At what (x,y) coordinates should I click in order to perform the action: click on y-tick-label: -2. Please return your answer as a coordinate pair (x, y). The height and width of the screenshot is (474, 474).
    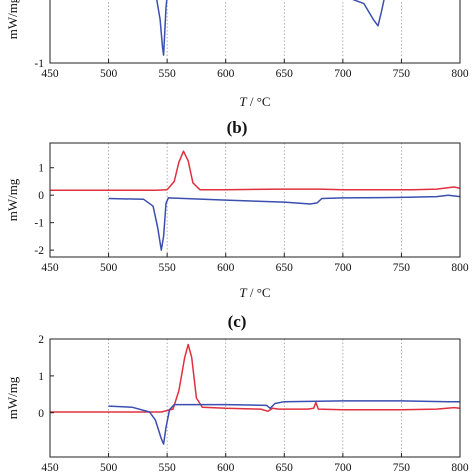
    Looking at the image, I should click on (39, 251).